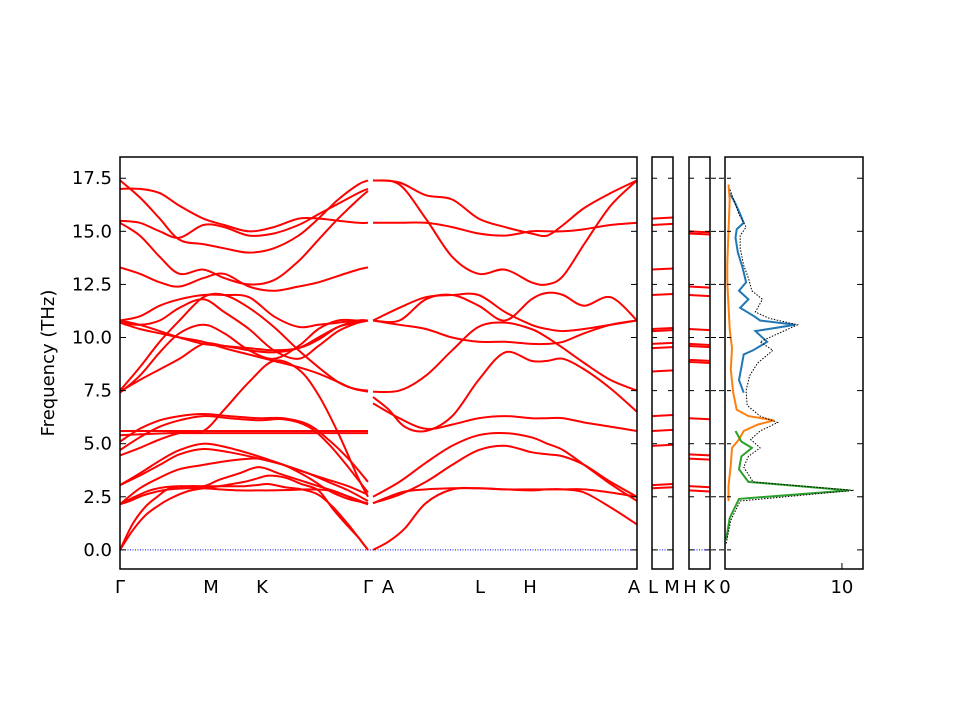  What do you see at coordinates (368, 587) in the screenshot?
I see `k-point-label-3: Γ` at bounding box center [368, 587].